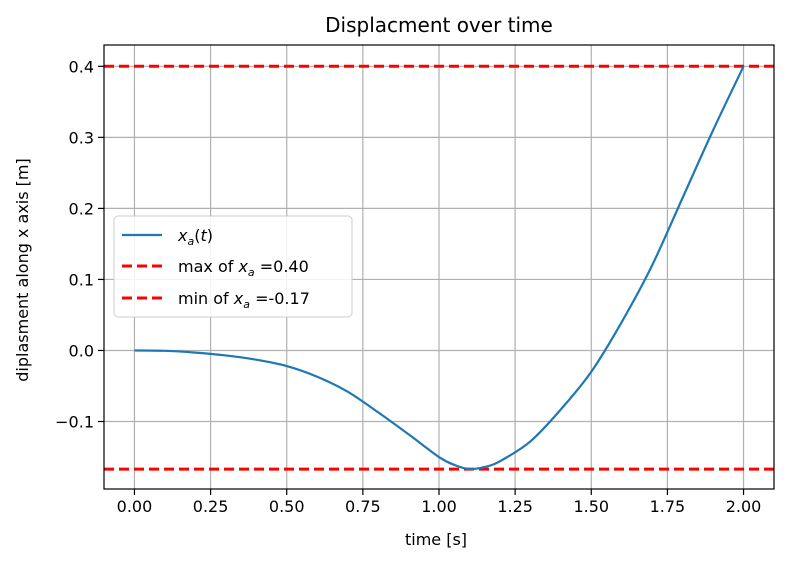 The image size is (787, 563). What do you see at coordinates (79, 244) in the screenshot?
I see `y-axis-ticks: −0.1 0.0 0.1 0.2 0.3 0.4` at bounding box center [79, 244].